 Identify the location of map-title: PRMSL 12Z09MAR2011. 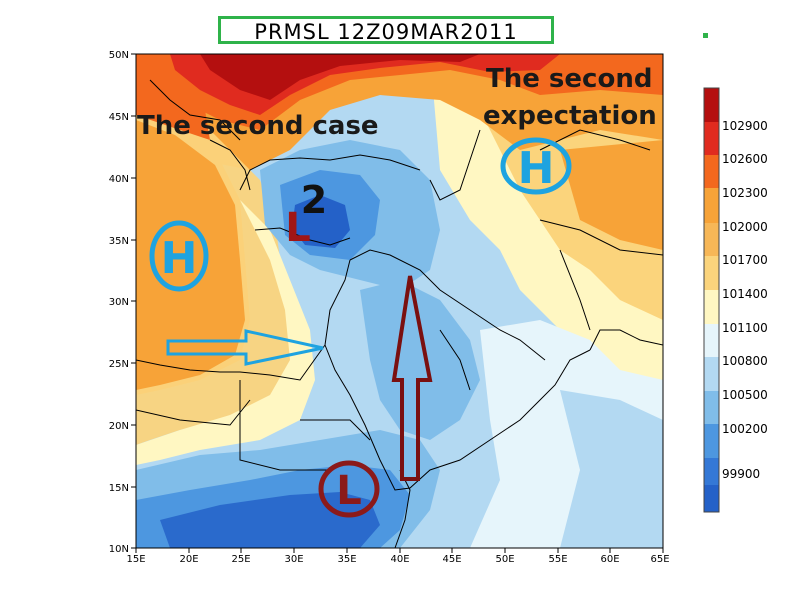
(386, 32).